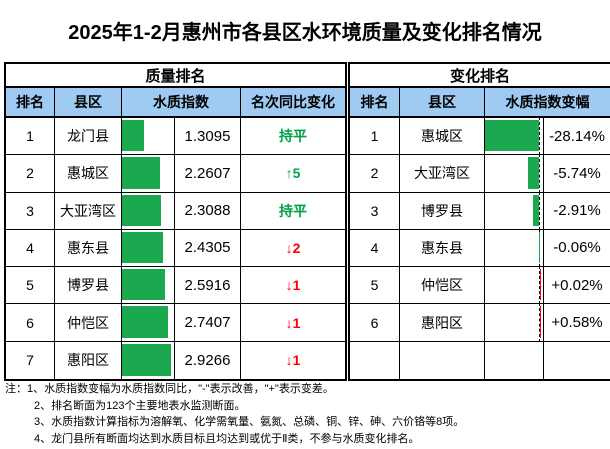 The width and height of the screenshot is (610, 449). I want to click on footnote-line: 3、水质指数计算指标为溶解氧、化学需氧量、氨氮、总磷、铜、锌、砷、六价铬等8项。, so click(249, 422).